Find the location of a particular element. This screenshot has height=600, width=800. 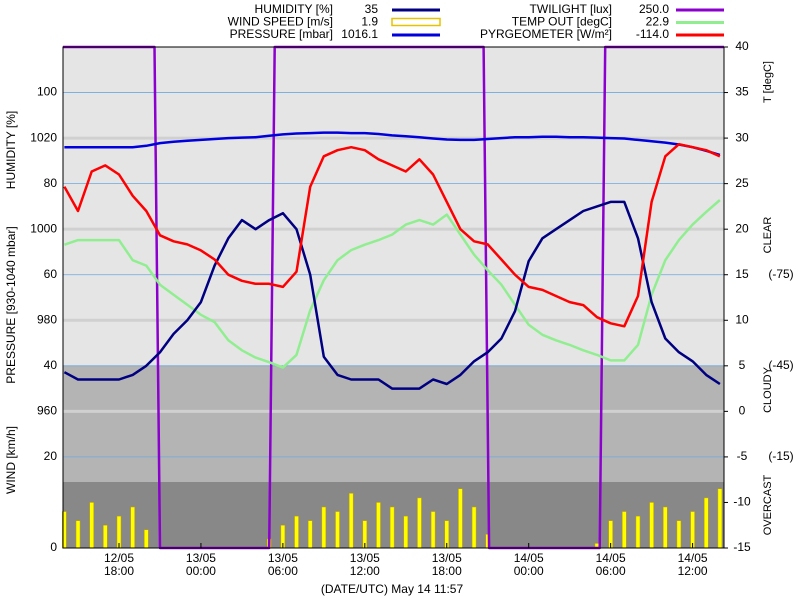

legend-value: 1016.1 is located at coordinates (359, 34).